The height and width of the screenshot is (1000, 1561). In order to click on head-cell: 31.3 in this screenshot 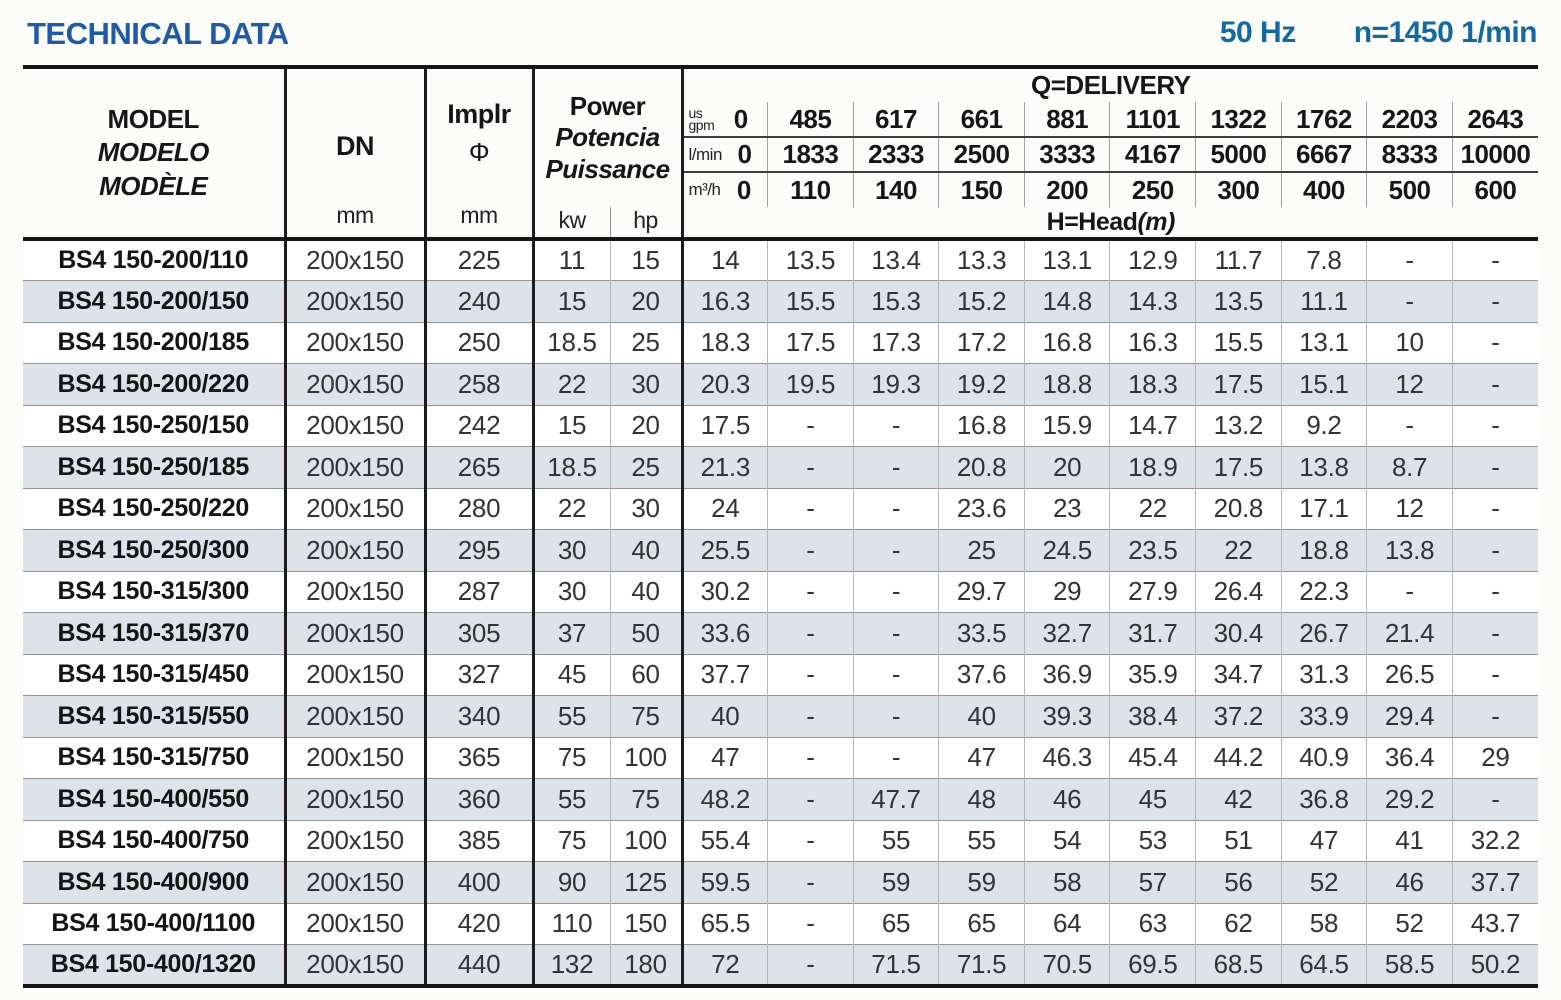, I will do `click(1323, 674)`.